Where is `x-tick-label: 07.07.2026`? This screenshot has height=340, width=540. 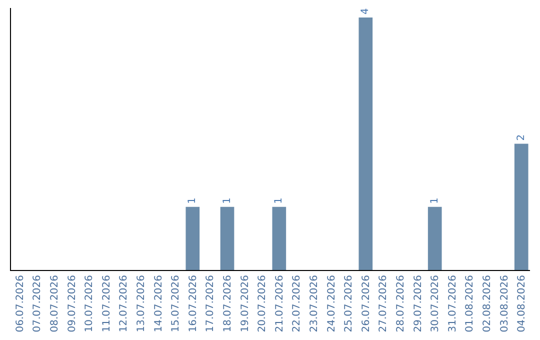 x-tick-label: 07.07.2026 is located at coordinates (38, 303).